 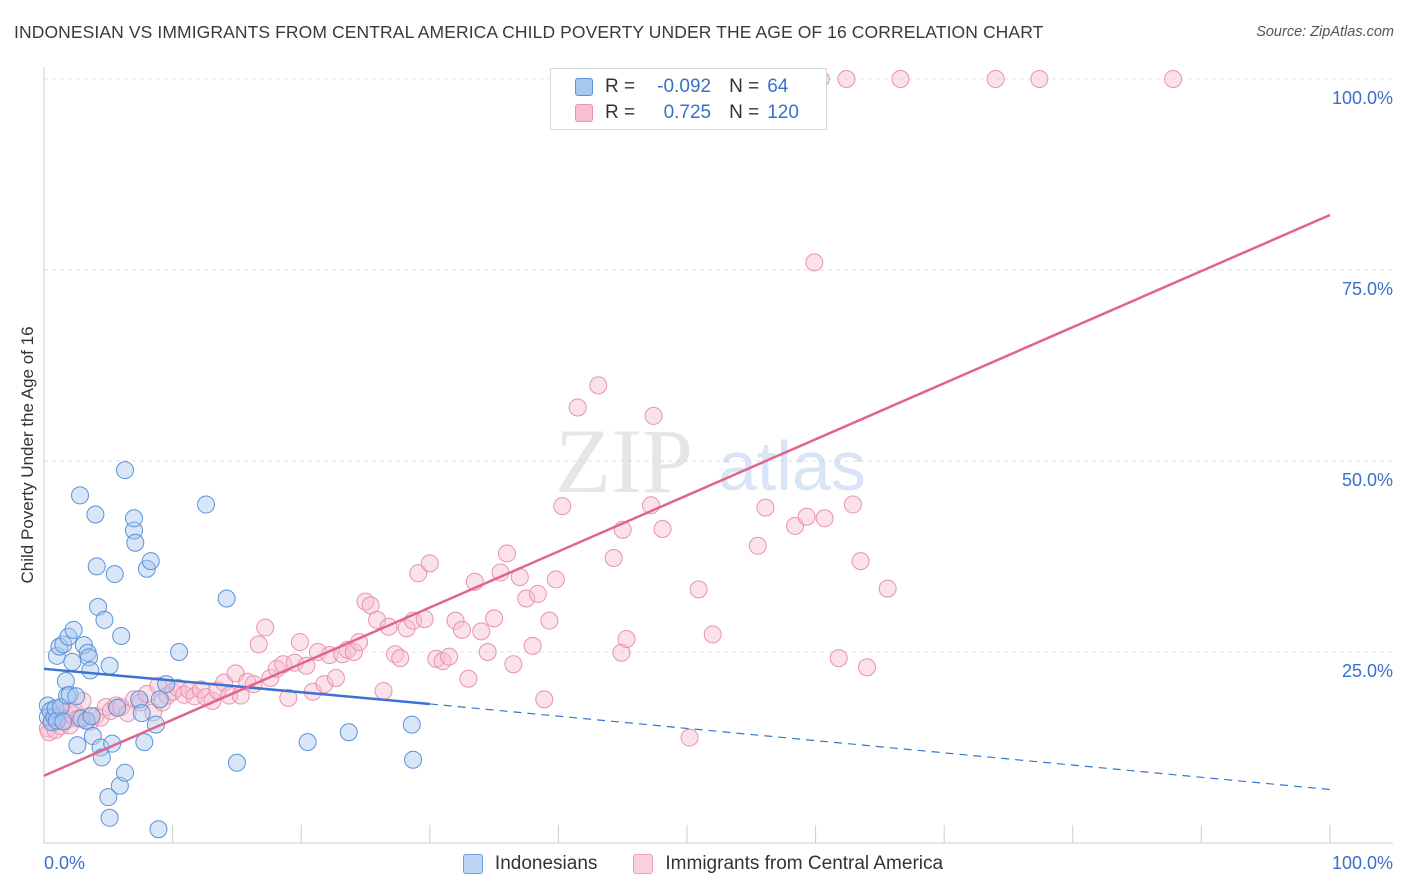 I want to click on y-tick-label: 100.0%, so click(x=1362, y=98).